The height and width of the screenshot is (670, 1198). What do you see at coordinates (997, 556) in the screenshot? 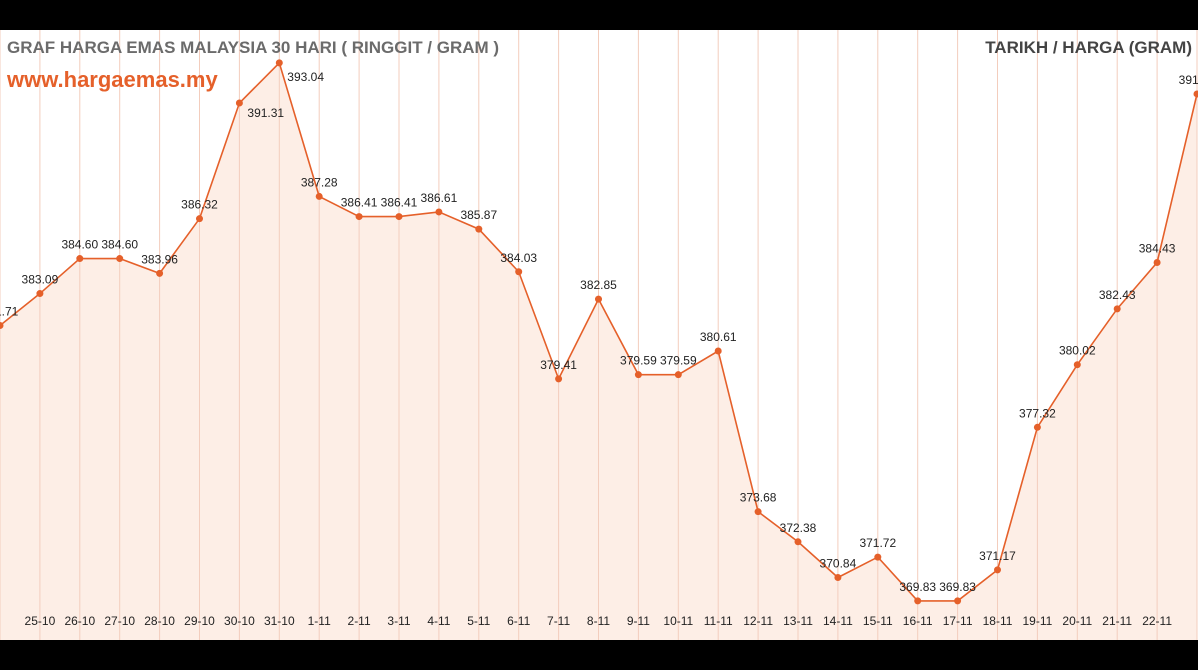
I see `data-label: 371.17` at bounding box center [997, 556].